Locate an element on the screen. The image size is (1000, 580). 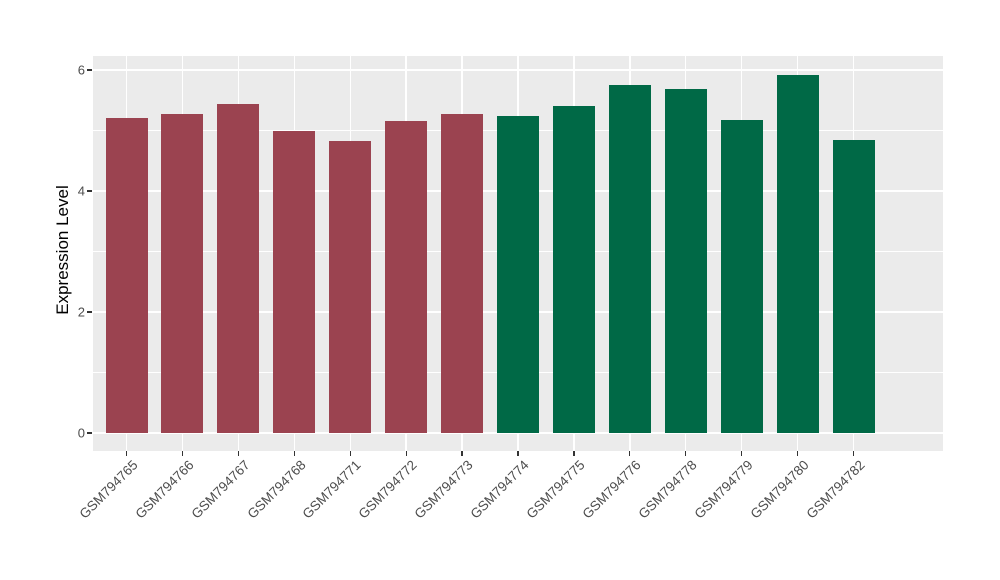
bar-GSM794780 is located at coordinates (797, 253).